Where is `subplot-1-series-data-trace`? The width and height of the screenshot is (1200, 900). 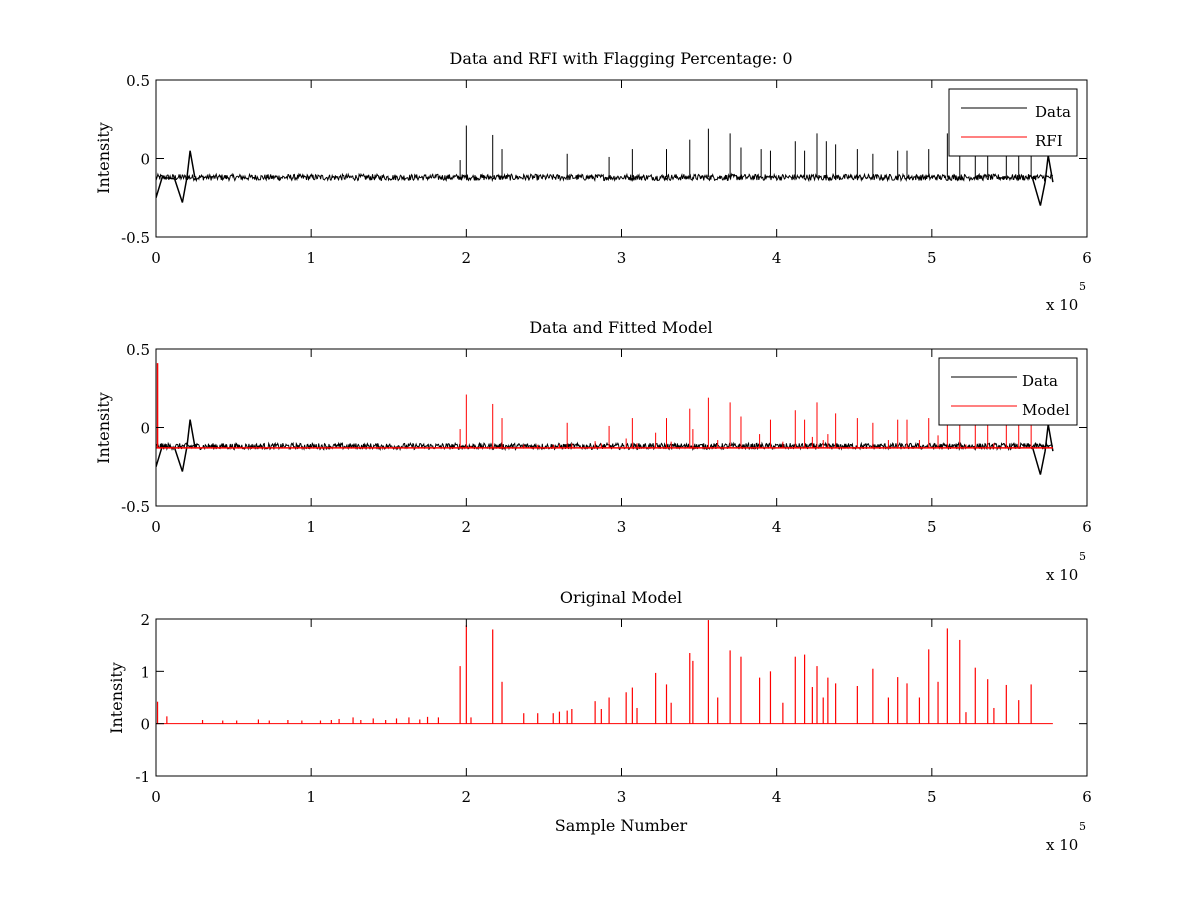 subplot-1-series-data-trace is located at coordinates (604, 177).